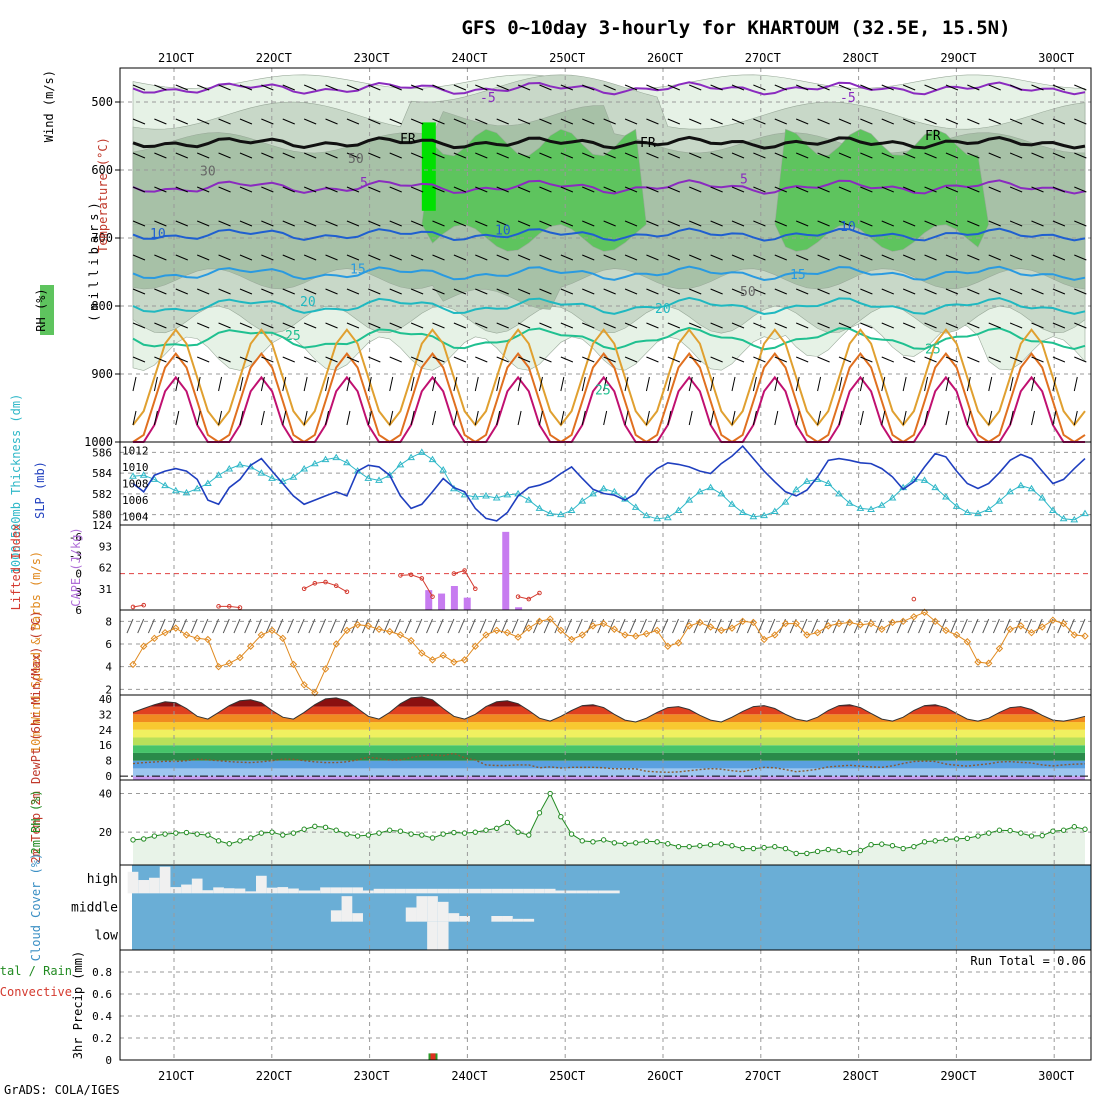  What do you see at coordinates (848, 227) in the screenshot?
I see `contour-label: 10` at bounding box center [848, 227].